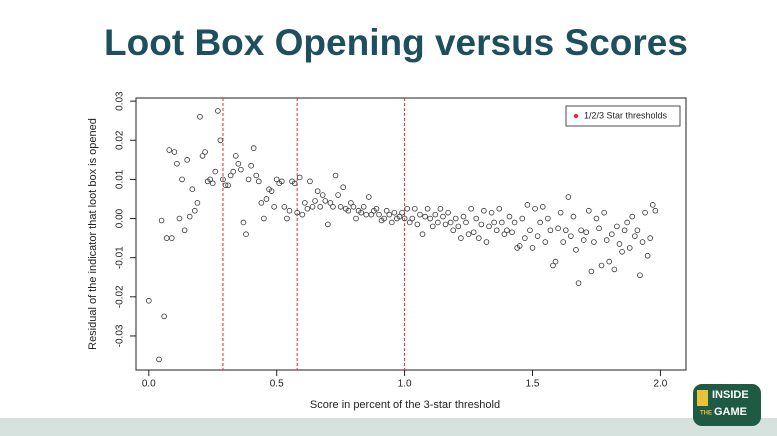 This screenshot has width=777, height=436. What do you see at coordinates (120, 335) in the screenshot?
I see `y-tick-label: -0.03` at bounding box center [120, 335].